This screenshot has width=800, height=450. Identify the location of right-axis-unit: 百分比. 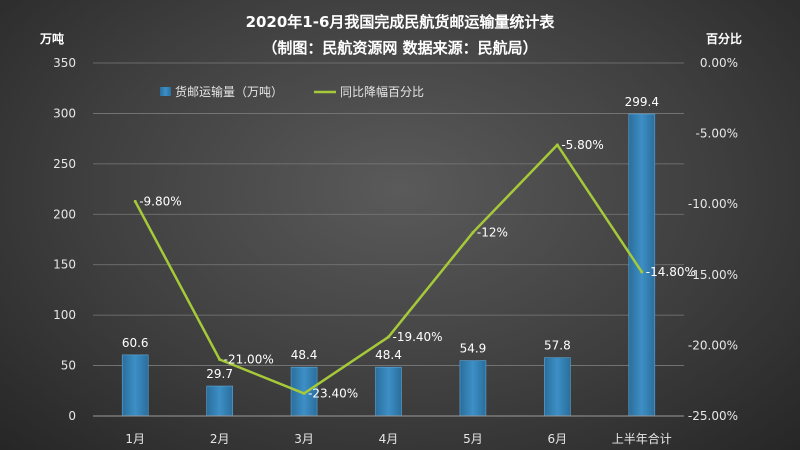
(724, 39).